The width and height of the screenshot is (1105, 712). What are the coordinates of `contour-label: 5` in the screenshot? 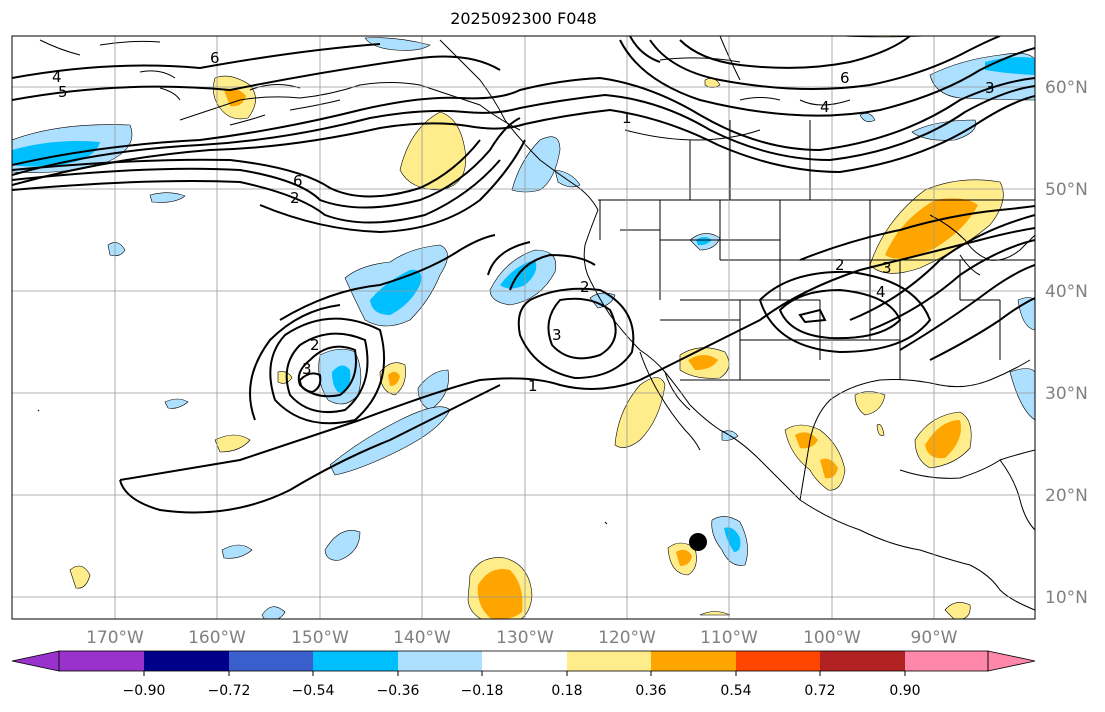 It's located at (63, 92).